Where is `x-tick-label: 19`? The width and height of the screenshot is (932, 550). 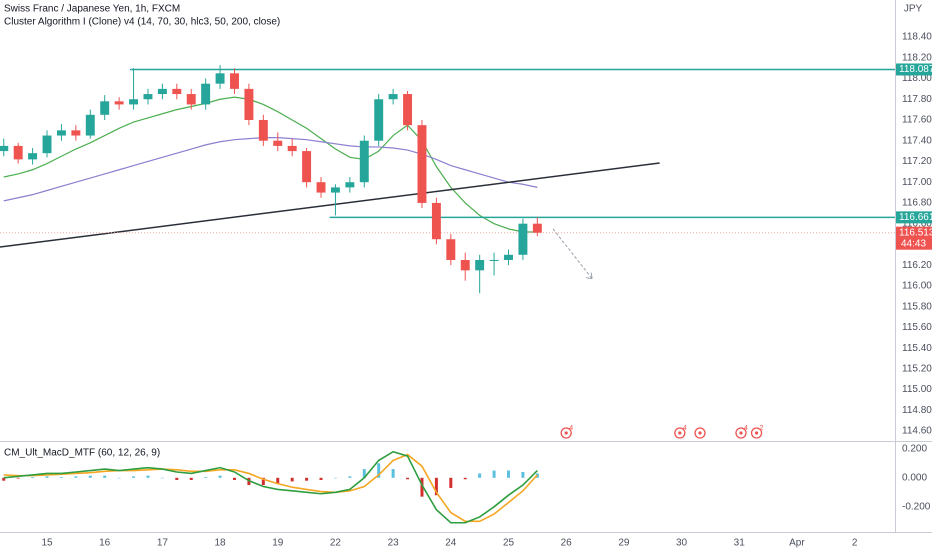
x-tick-label: 19 is located at coordinates (278, 543).